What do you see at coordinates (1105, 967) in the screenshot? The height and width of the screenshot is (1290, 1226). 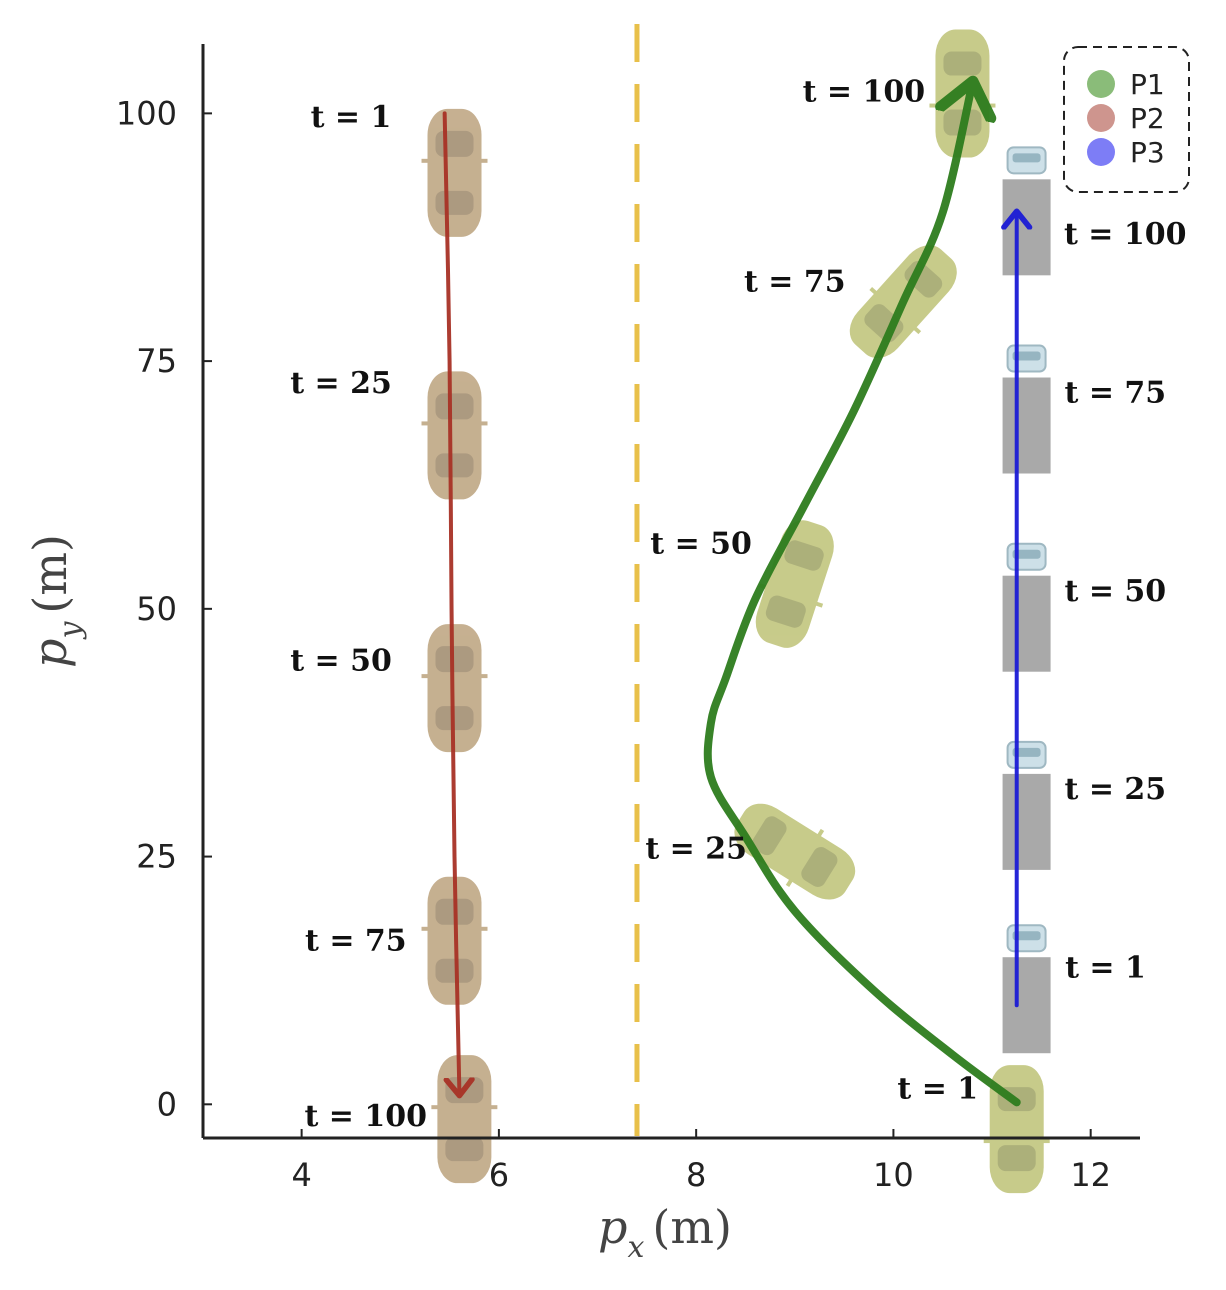 I see `time-label-p3: t = 1` at bounding box center [1105, 967].